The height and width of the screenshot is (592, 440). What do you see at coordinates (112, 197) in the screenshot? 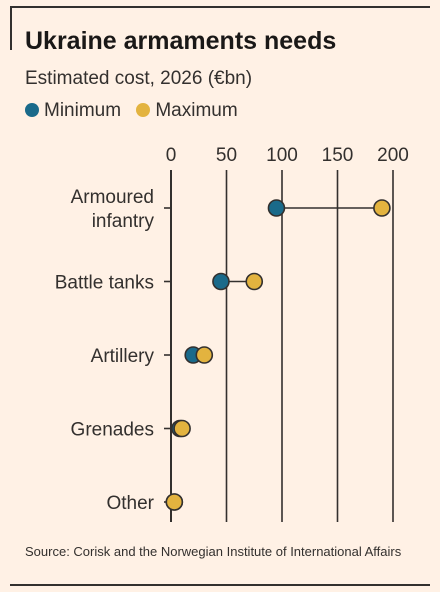
I see `category-label: Armoured` at bounding box center [112, 197].